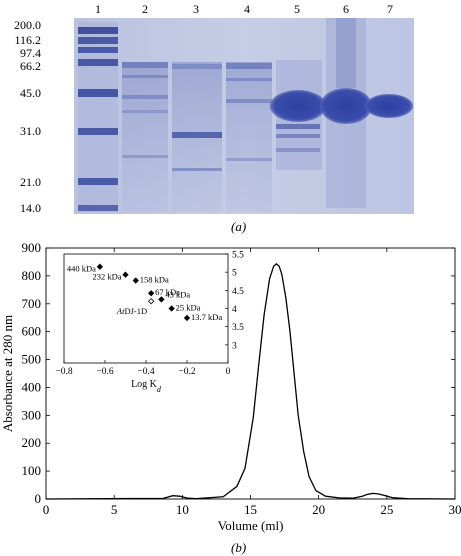 The image size is (461, 556). What do you see at coordinates (30, 182) in the screenshot?
I see `marker-label: 21.0` at bounding box center [30, 182].